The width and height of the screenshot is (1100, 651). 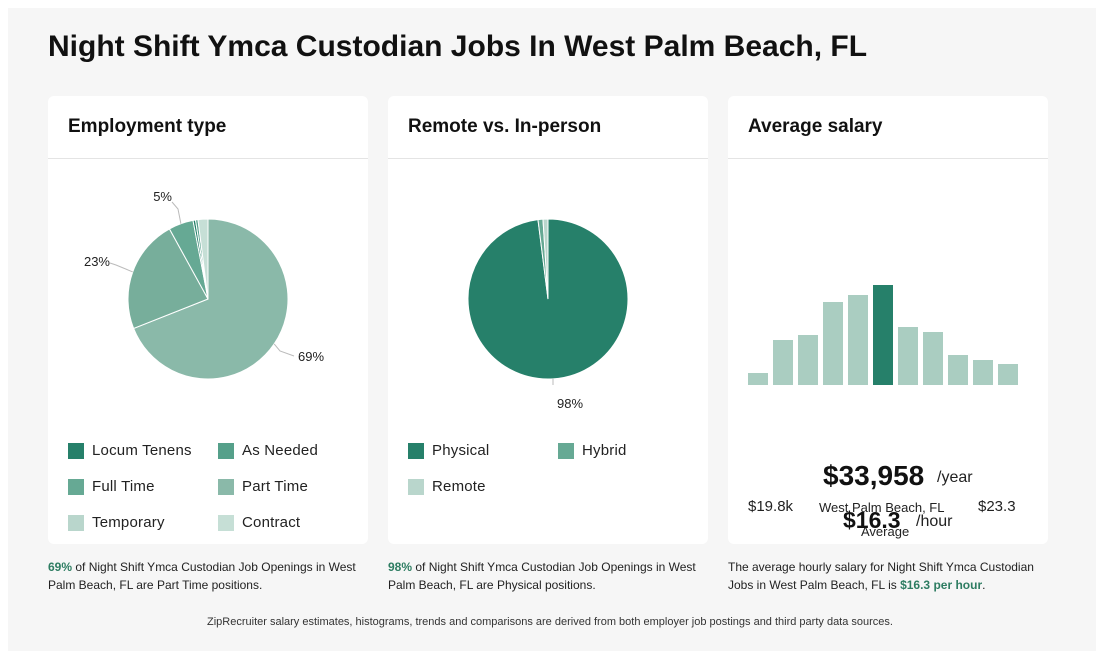 What do you see at coordinates (872, 520) in the screenshot?
I see `hourly-salary: $16.3` at bounding box center [872, 520].